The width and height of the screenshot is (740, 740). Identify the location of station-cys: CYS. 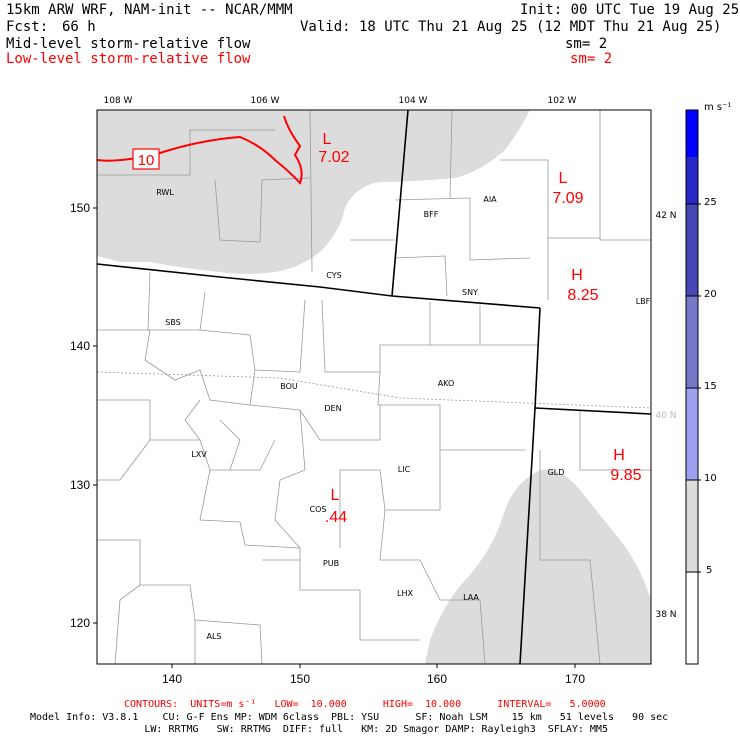
(333, 275).